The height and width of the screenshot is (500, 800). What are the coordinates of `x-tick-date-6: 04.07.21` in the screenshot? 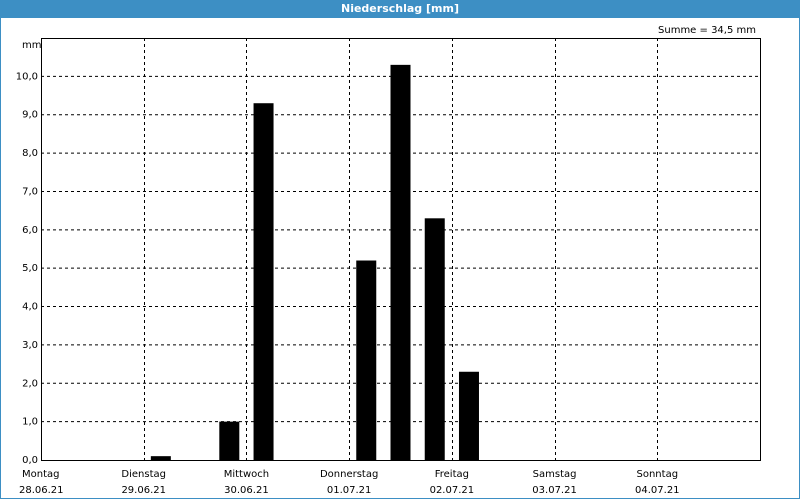 It's located at (657, 490).